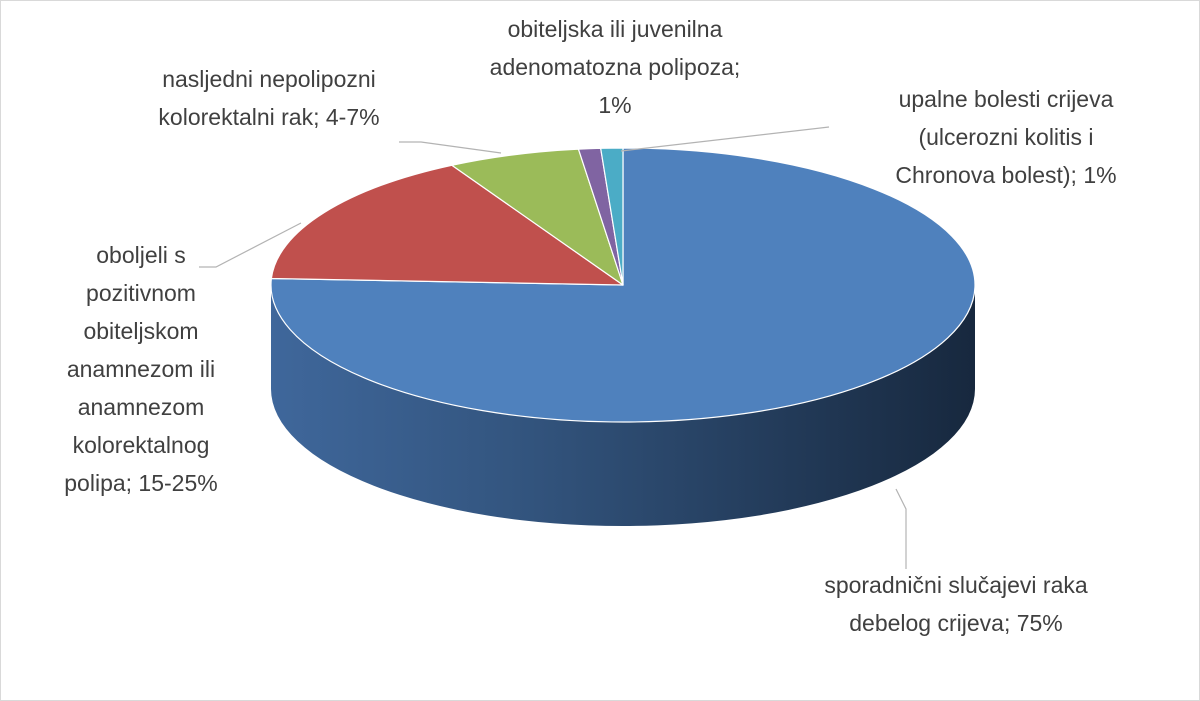 The image size is (1200, 701). What do you see at coordinates (614, 105) in the screenshot?
I see `data-label-line: 1%` at bounding box center [614, 105].